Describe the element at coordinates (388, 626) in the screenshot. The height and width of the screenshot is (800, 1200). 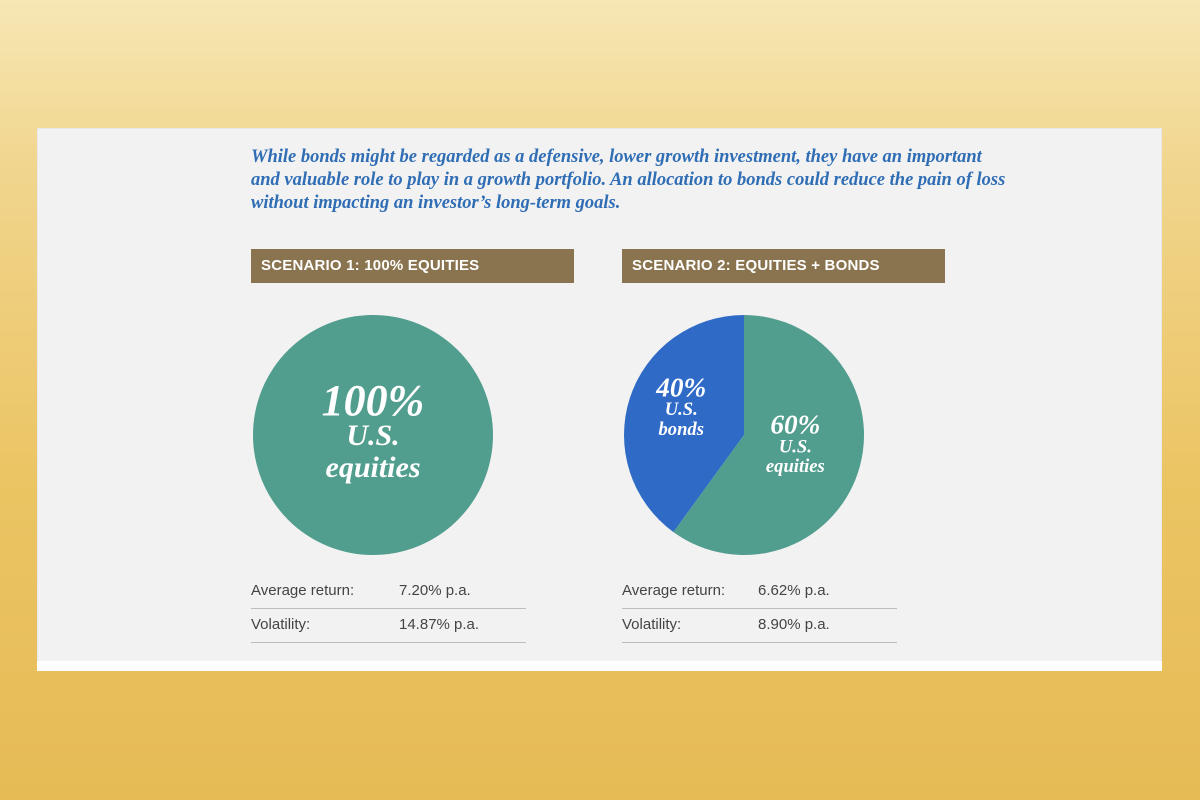
I see `stat-row-volatility: Volatility: 14.87% p.a.` at that location.